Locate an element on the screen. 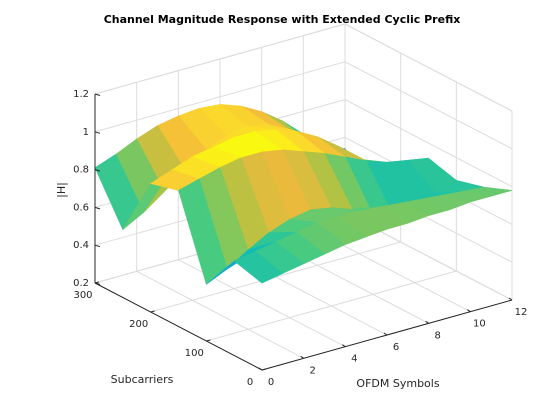  x-axis-label: OFDM Symbols is located at coordinates (397, 383).